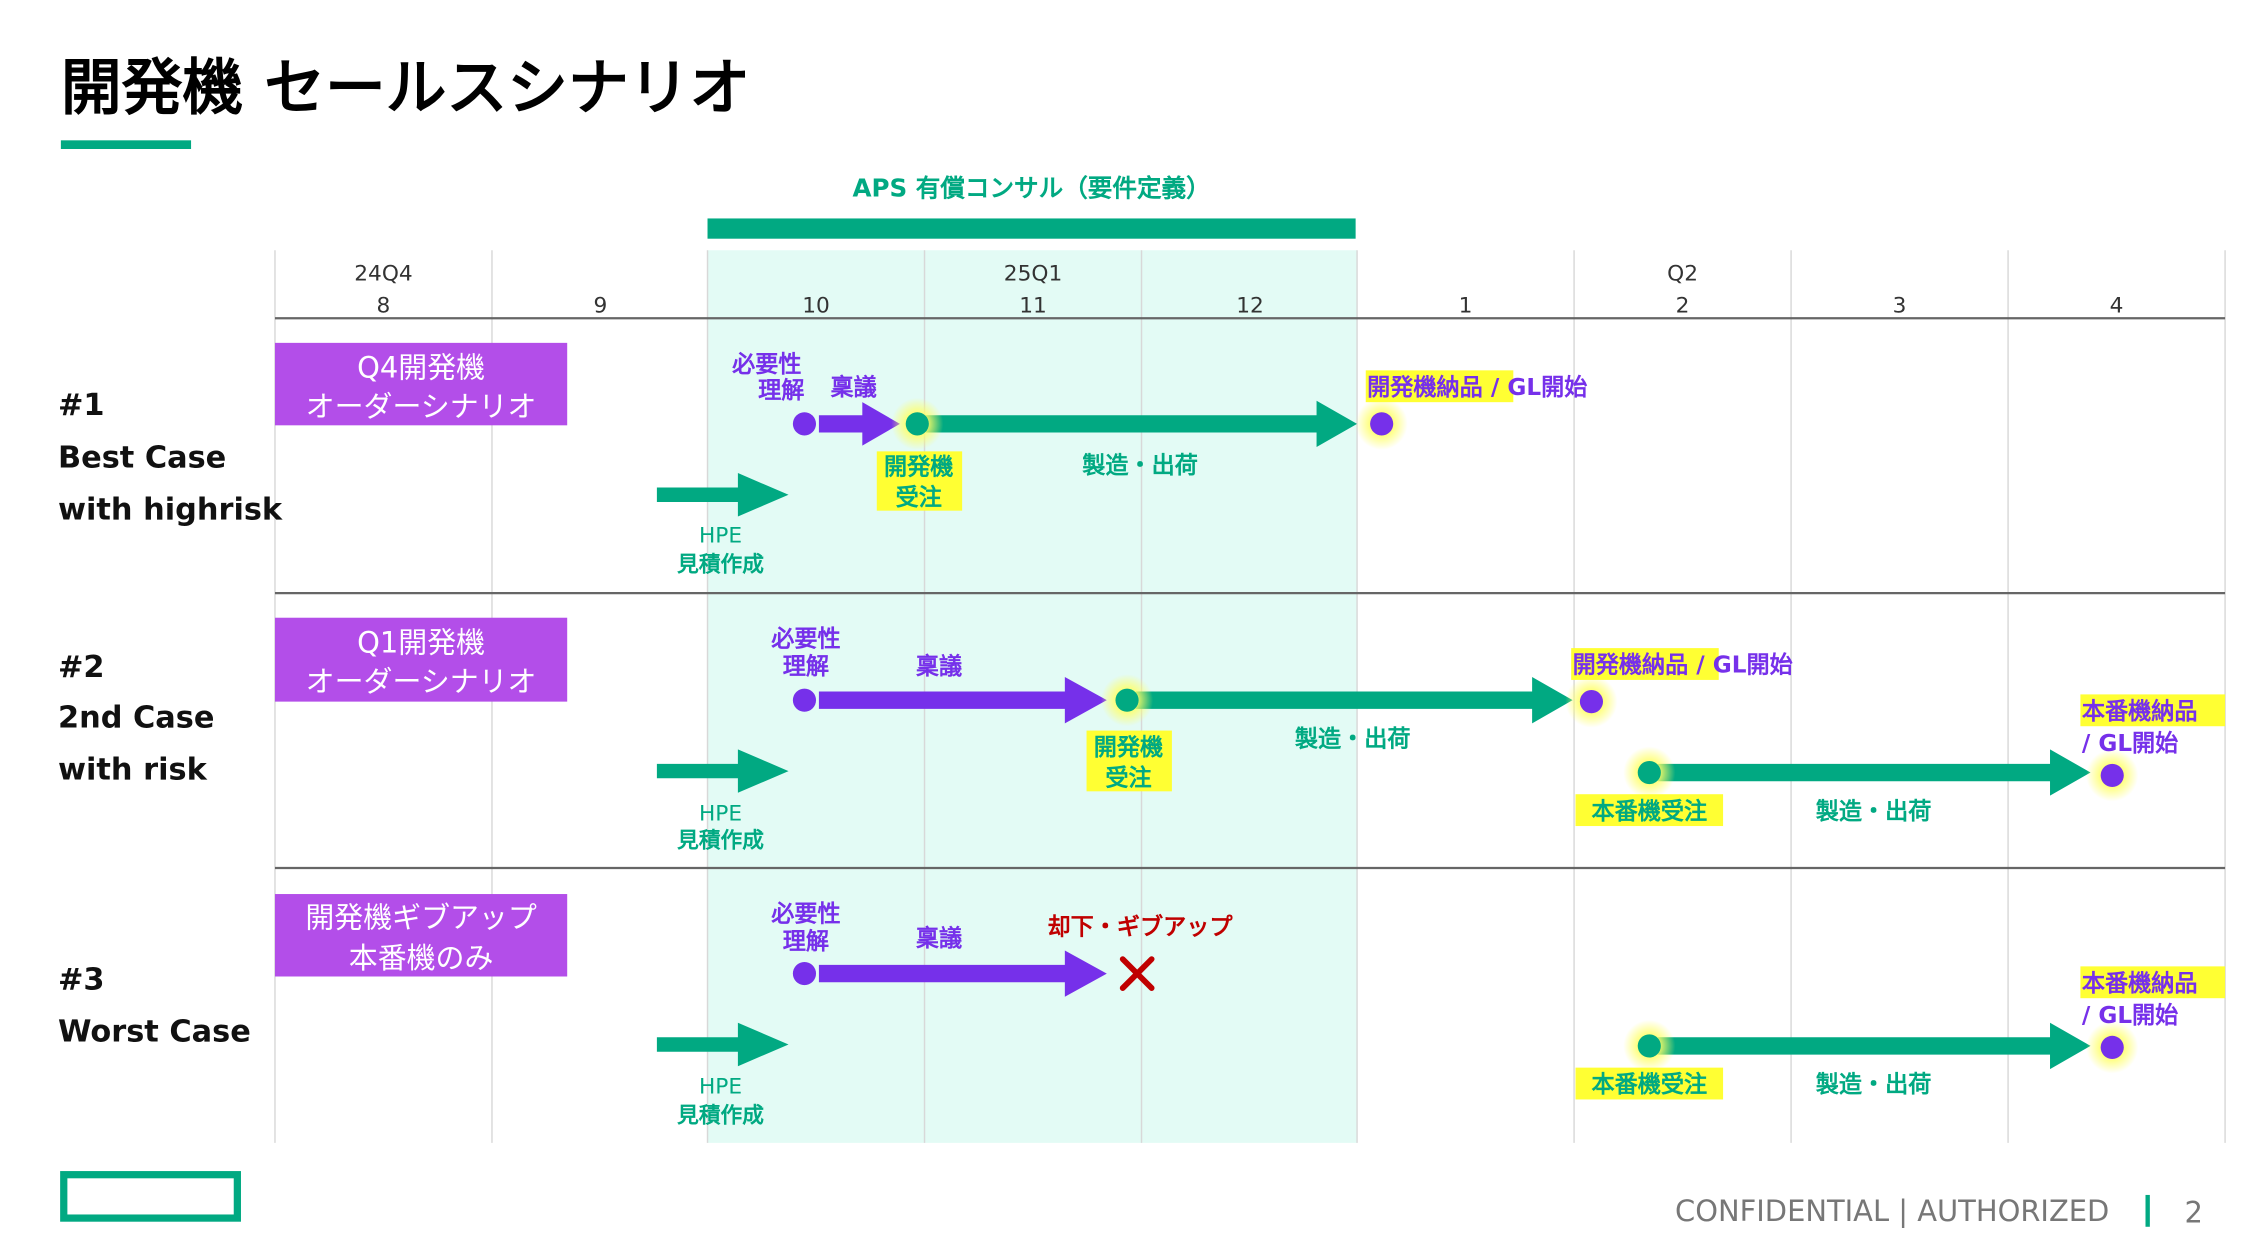 The image size is (2257, 1234). I want to click on row-risk: with risk, so click(133, 770).